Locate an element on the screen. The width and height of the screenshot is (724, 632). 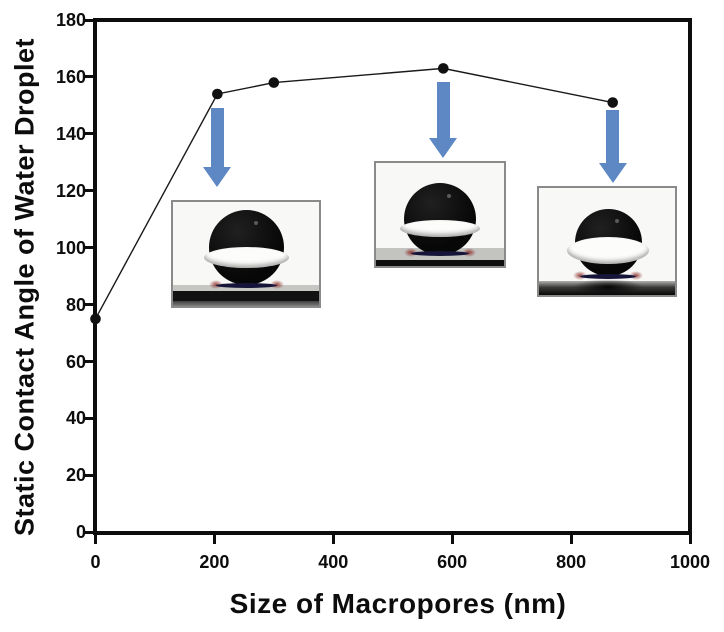
down-arrow-to-photo-3-icon is located at coordinates (612, 146).